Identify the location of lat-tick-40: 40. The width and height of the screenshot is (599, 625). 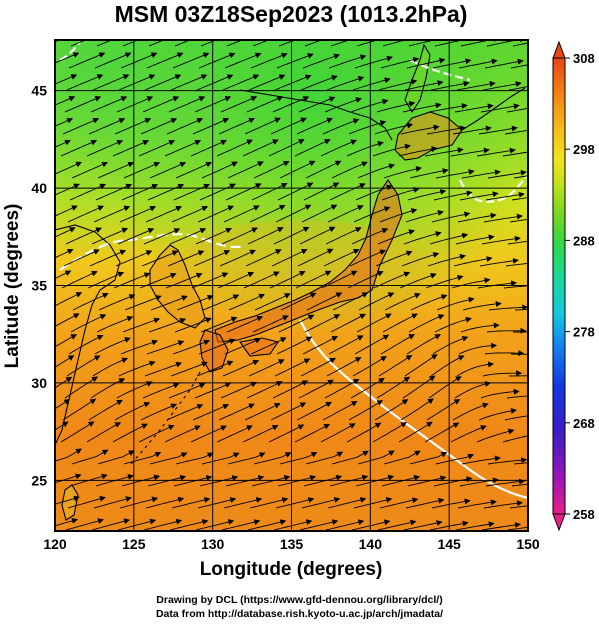
(39, 188).